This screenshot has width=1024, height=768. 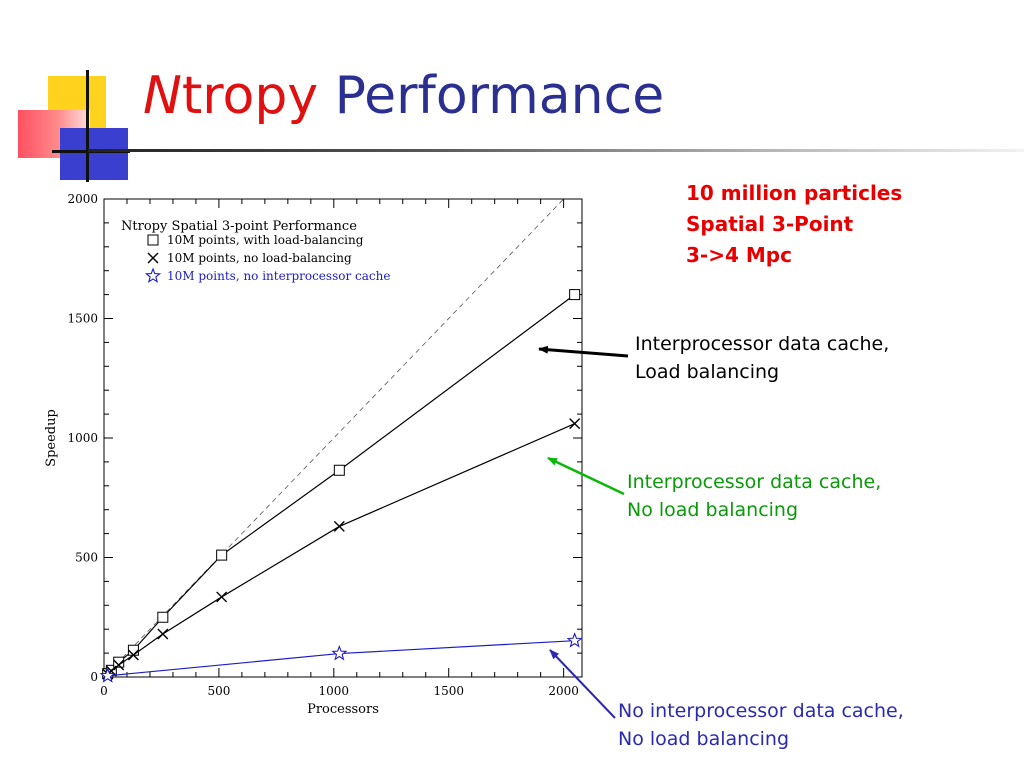 What do you see at coordinates (94, 677) in the screenshot?
I see `y-tick-label: 0` at bounding box center [94, 677].